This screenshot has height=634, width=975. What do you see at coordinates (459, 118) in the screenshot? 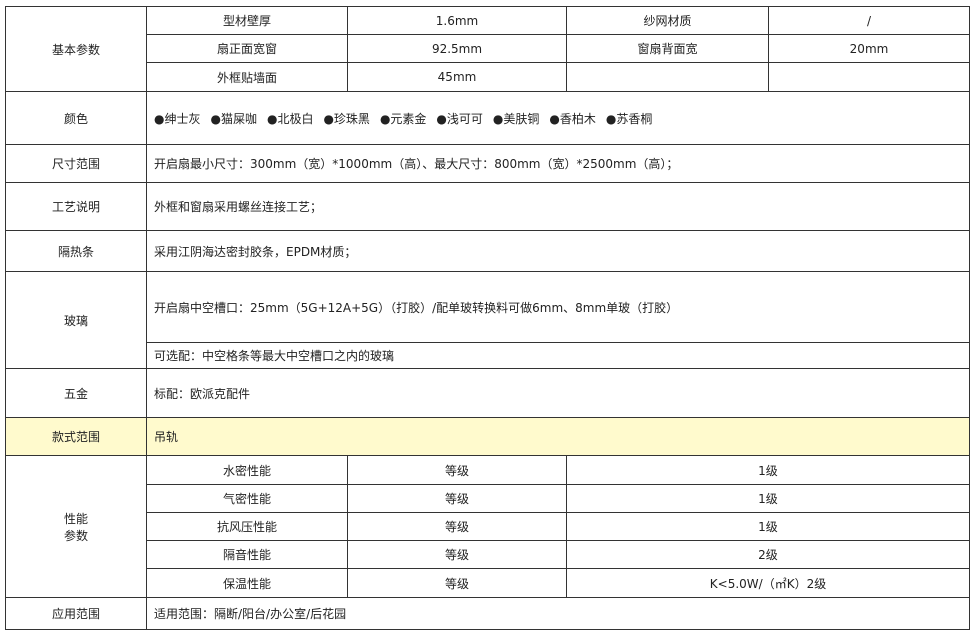
I see `color-option: ●浅可可` at bounding box center [459, 118].